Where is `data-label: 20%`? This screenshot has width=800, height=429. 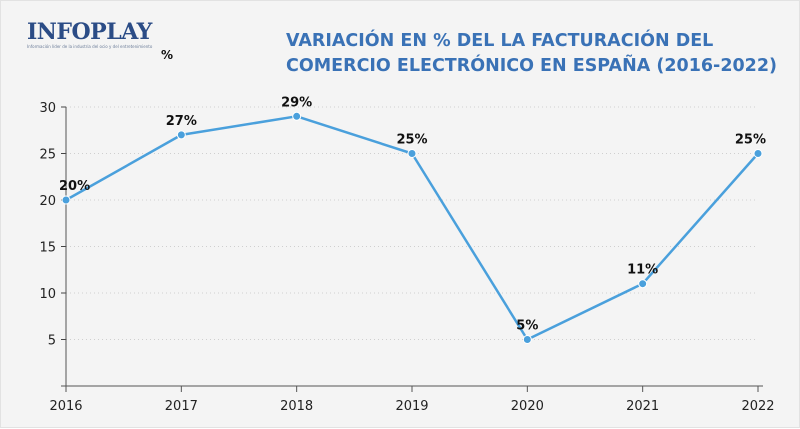
data-label: 20% is located at coordinates (74, 186).